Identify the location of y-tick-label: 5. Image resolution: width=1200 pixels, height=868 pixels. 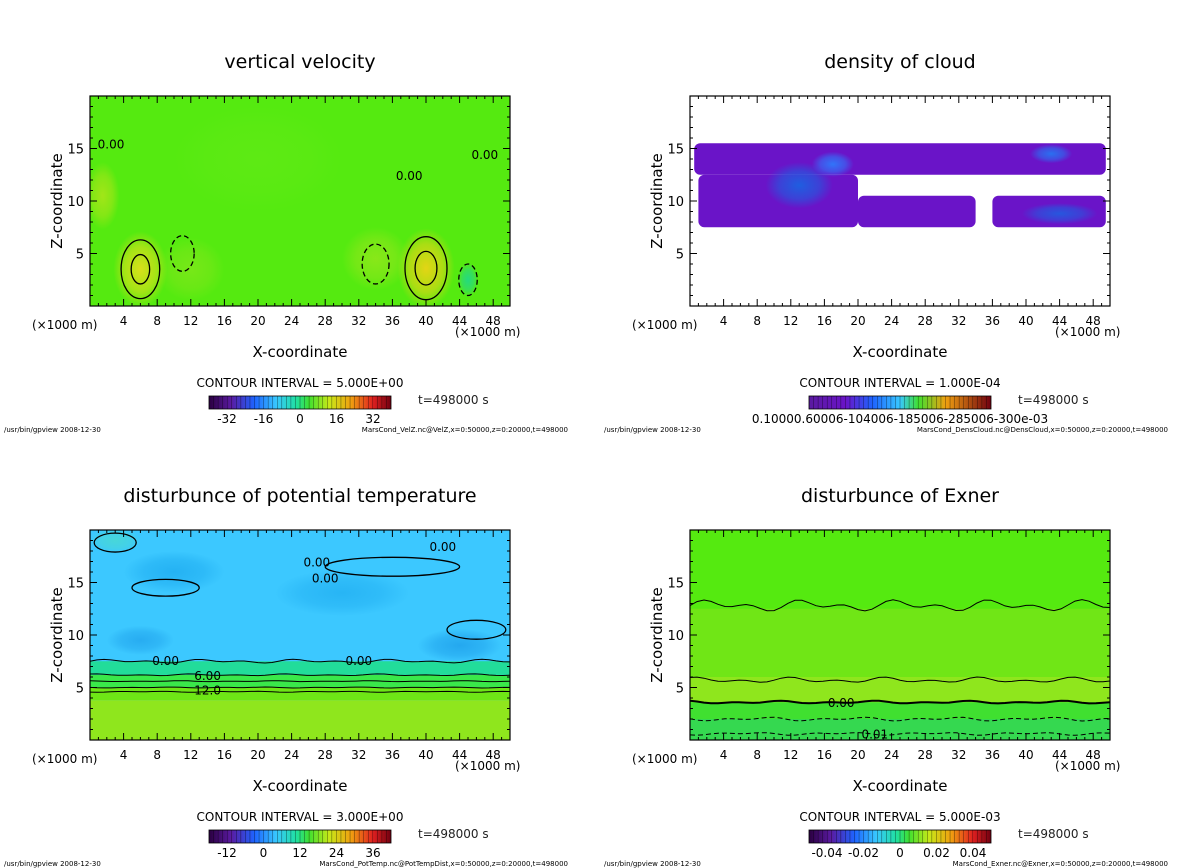
(680, 689).